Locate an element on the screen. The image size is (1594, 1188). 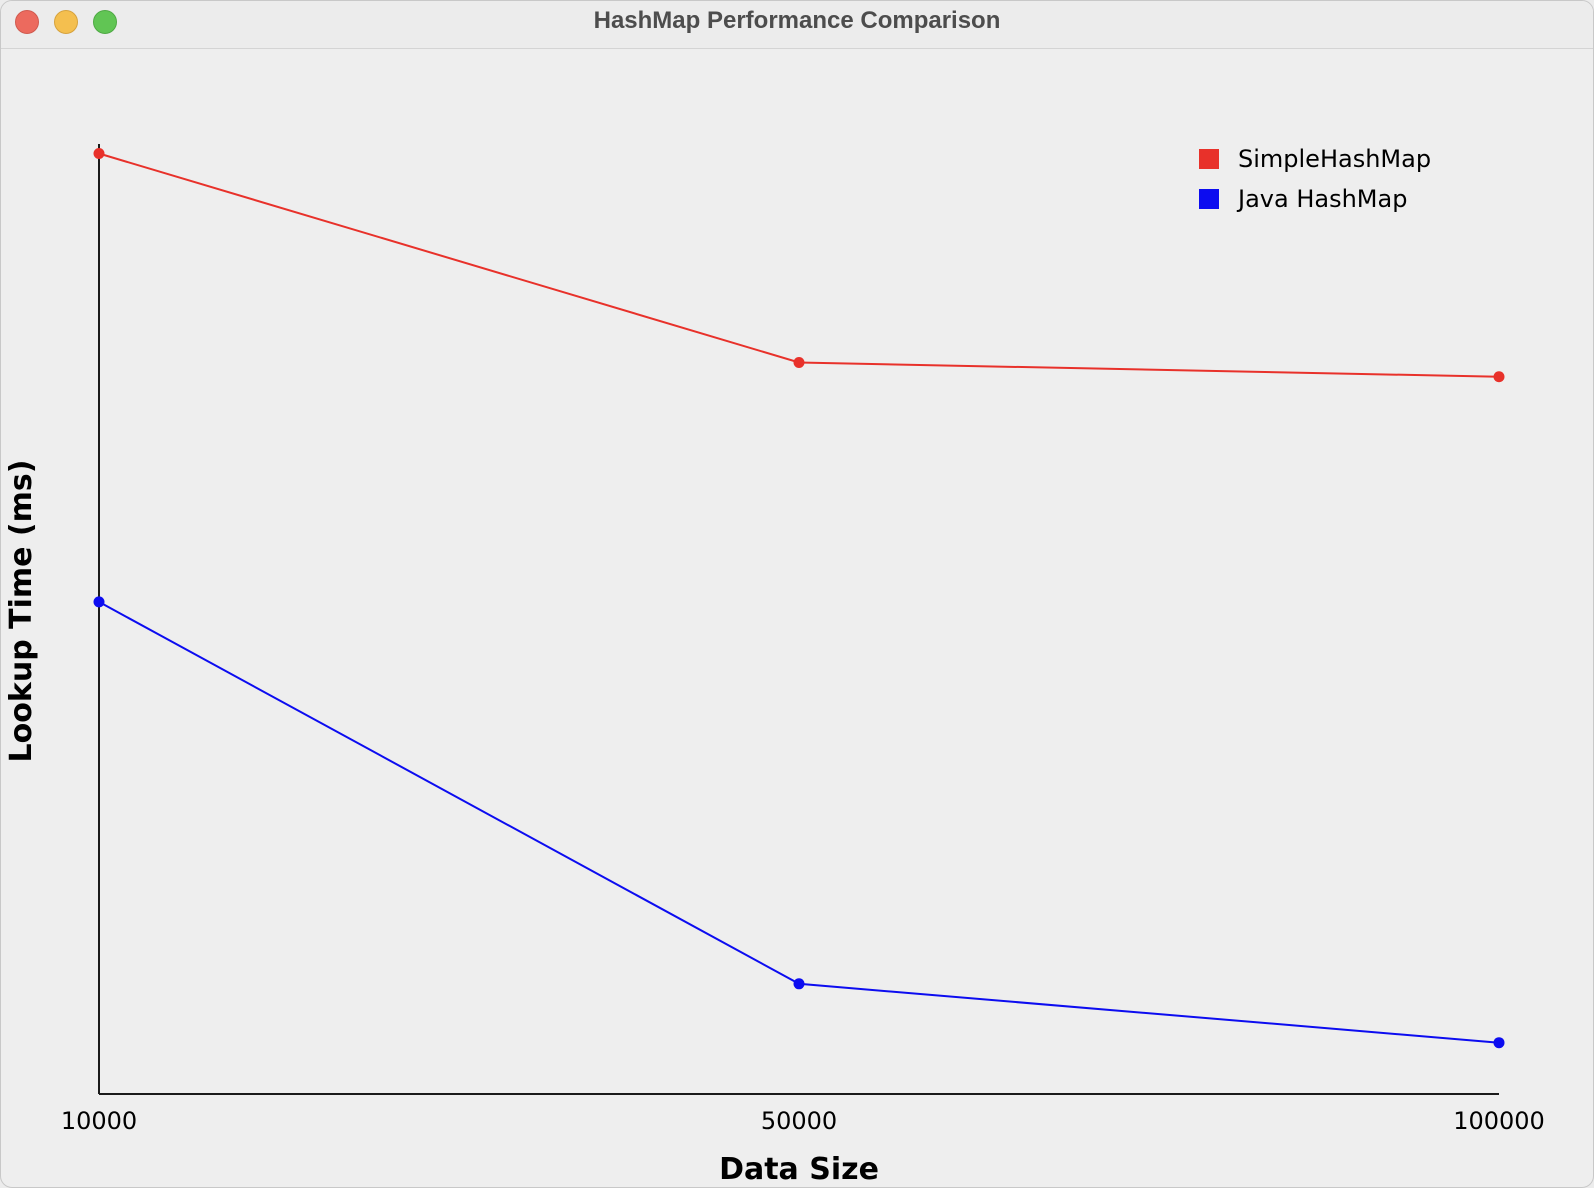
x-tick-labels: 10000 50000 100000 is located at coordinates (803, 1121).